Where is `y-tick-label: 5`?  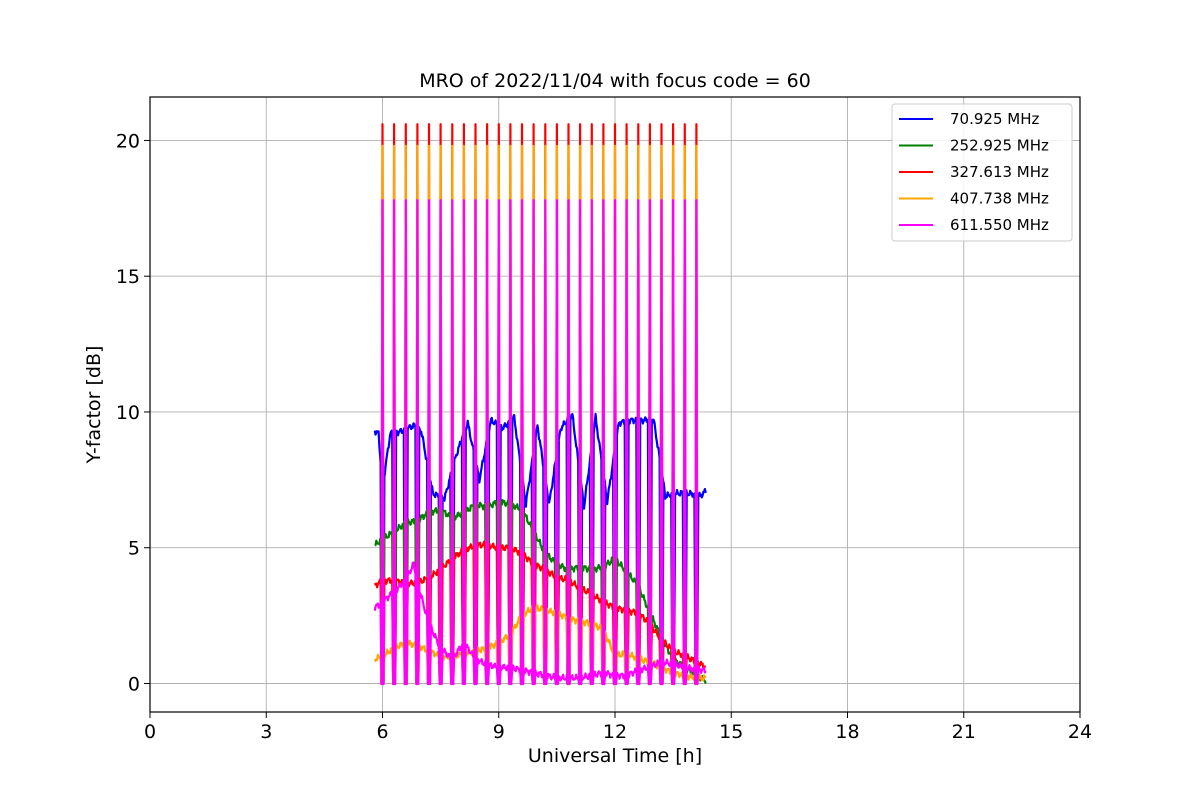 y-tick-label: 5 is located at coordinates (134, 549).